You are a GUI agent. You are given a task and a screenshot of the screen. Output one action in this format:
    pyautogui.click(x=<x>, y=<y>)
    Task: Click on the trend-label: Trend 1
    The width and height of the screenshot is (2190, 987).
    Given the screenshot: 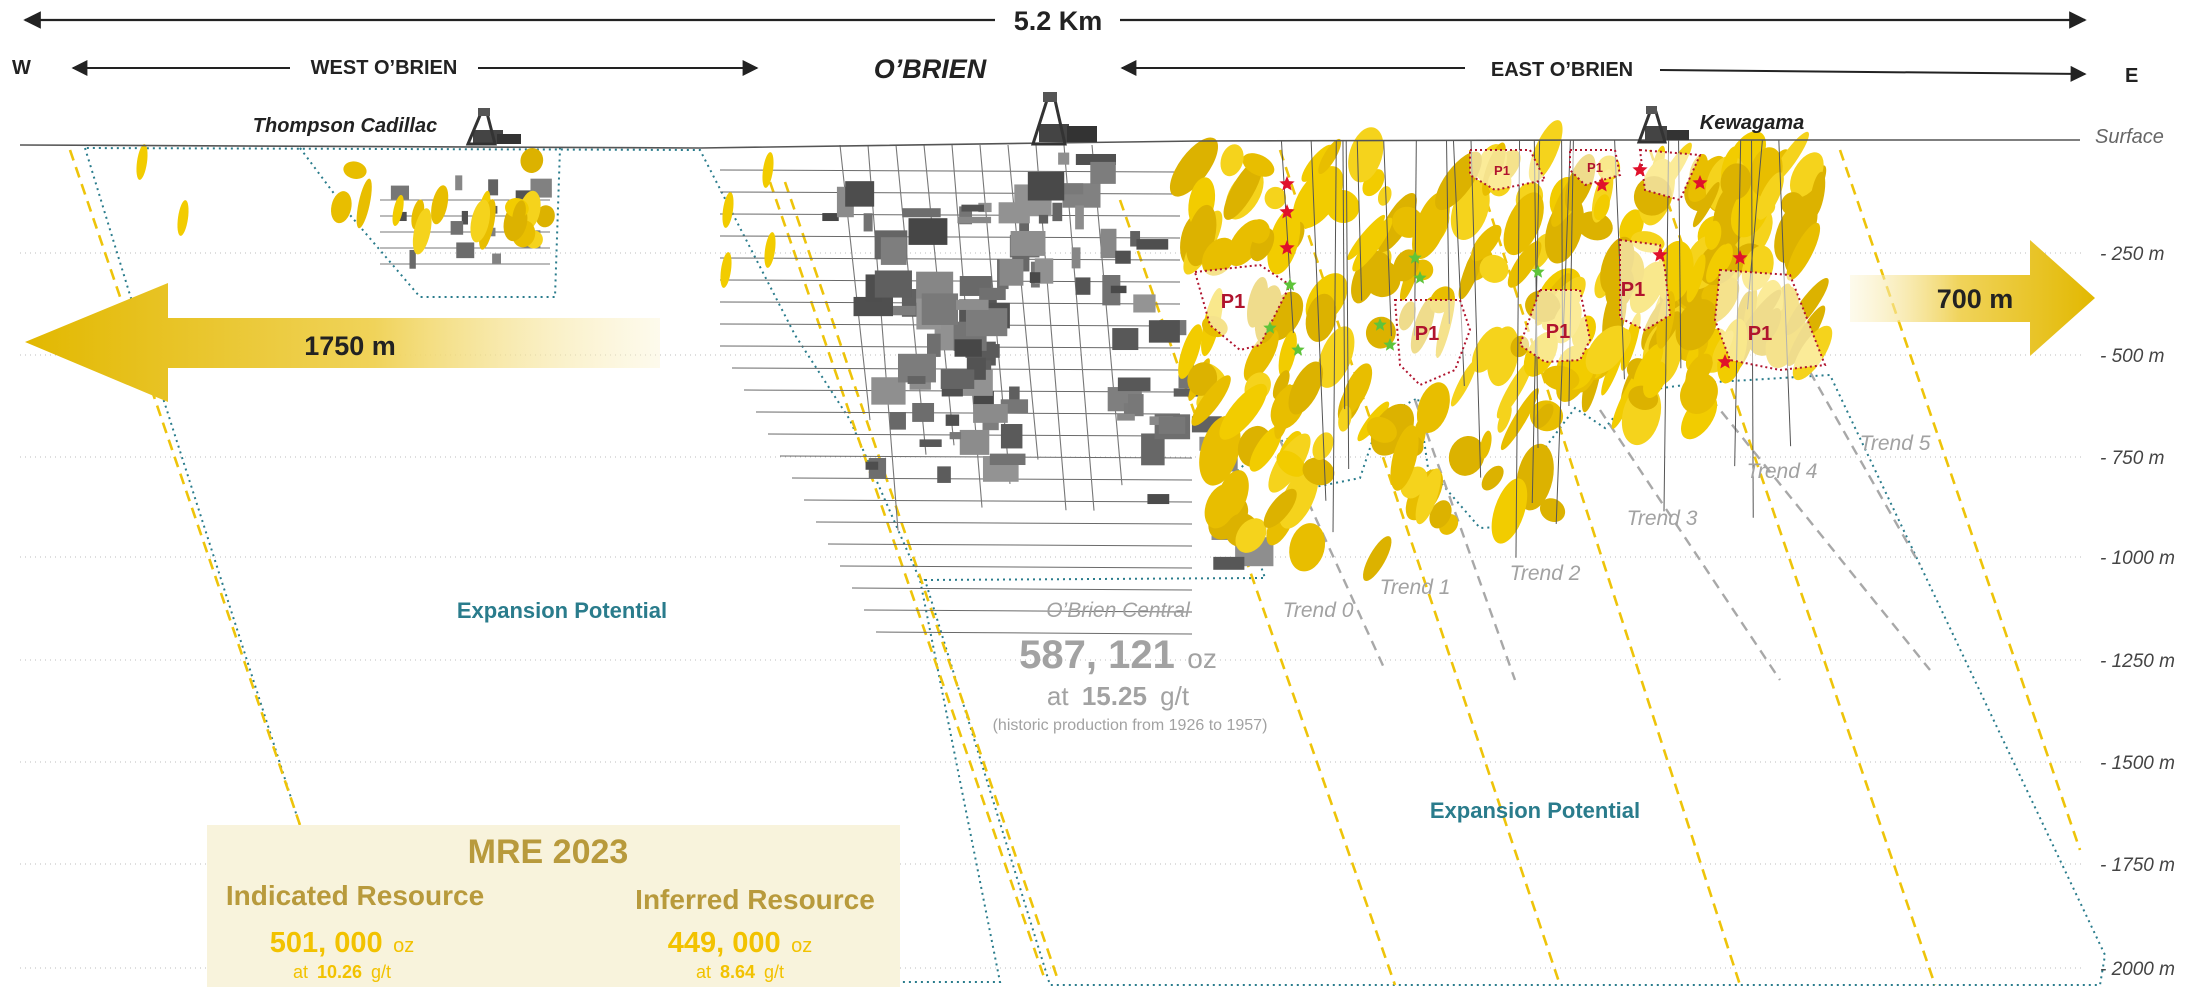 What is the action you would take?
    pyautogui.click(x=1415, y=587)
    